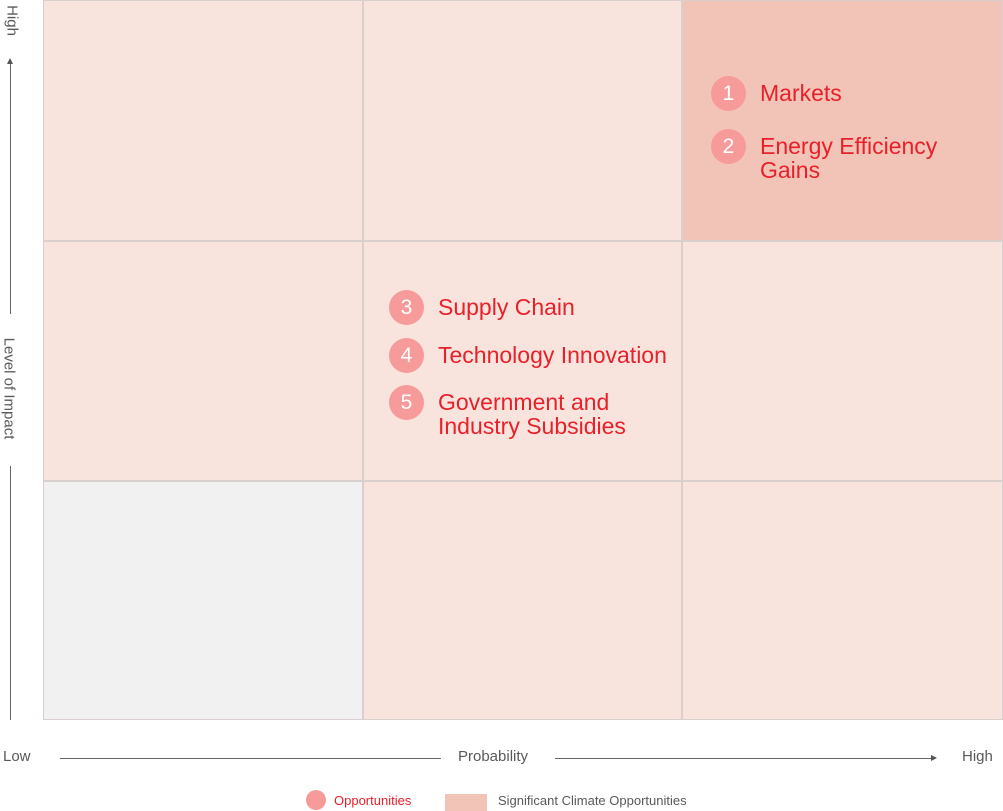 Image resolution: width=1003 pixels, height=811 pixels. I want to click on opportunity-label: Supply Chain, so click(506, 307).